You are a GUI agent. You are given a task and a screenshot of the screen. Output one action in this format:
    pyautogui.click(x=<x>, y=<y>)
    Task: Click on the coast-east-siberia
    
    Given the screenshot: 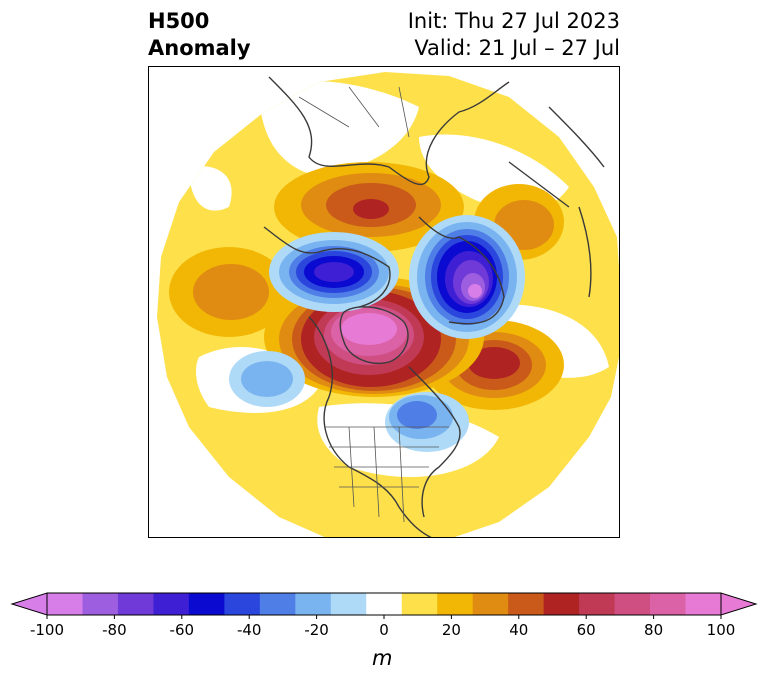 What is the action you would take?
    pyautogui.click(x=327, y=267)
    